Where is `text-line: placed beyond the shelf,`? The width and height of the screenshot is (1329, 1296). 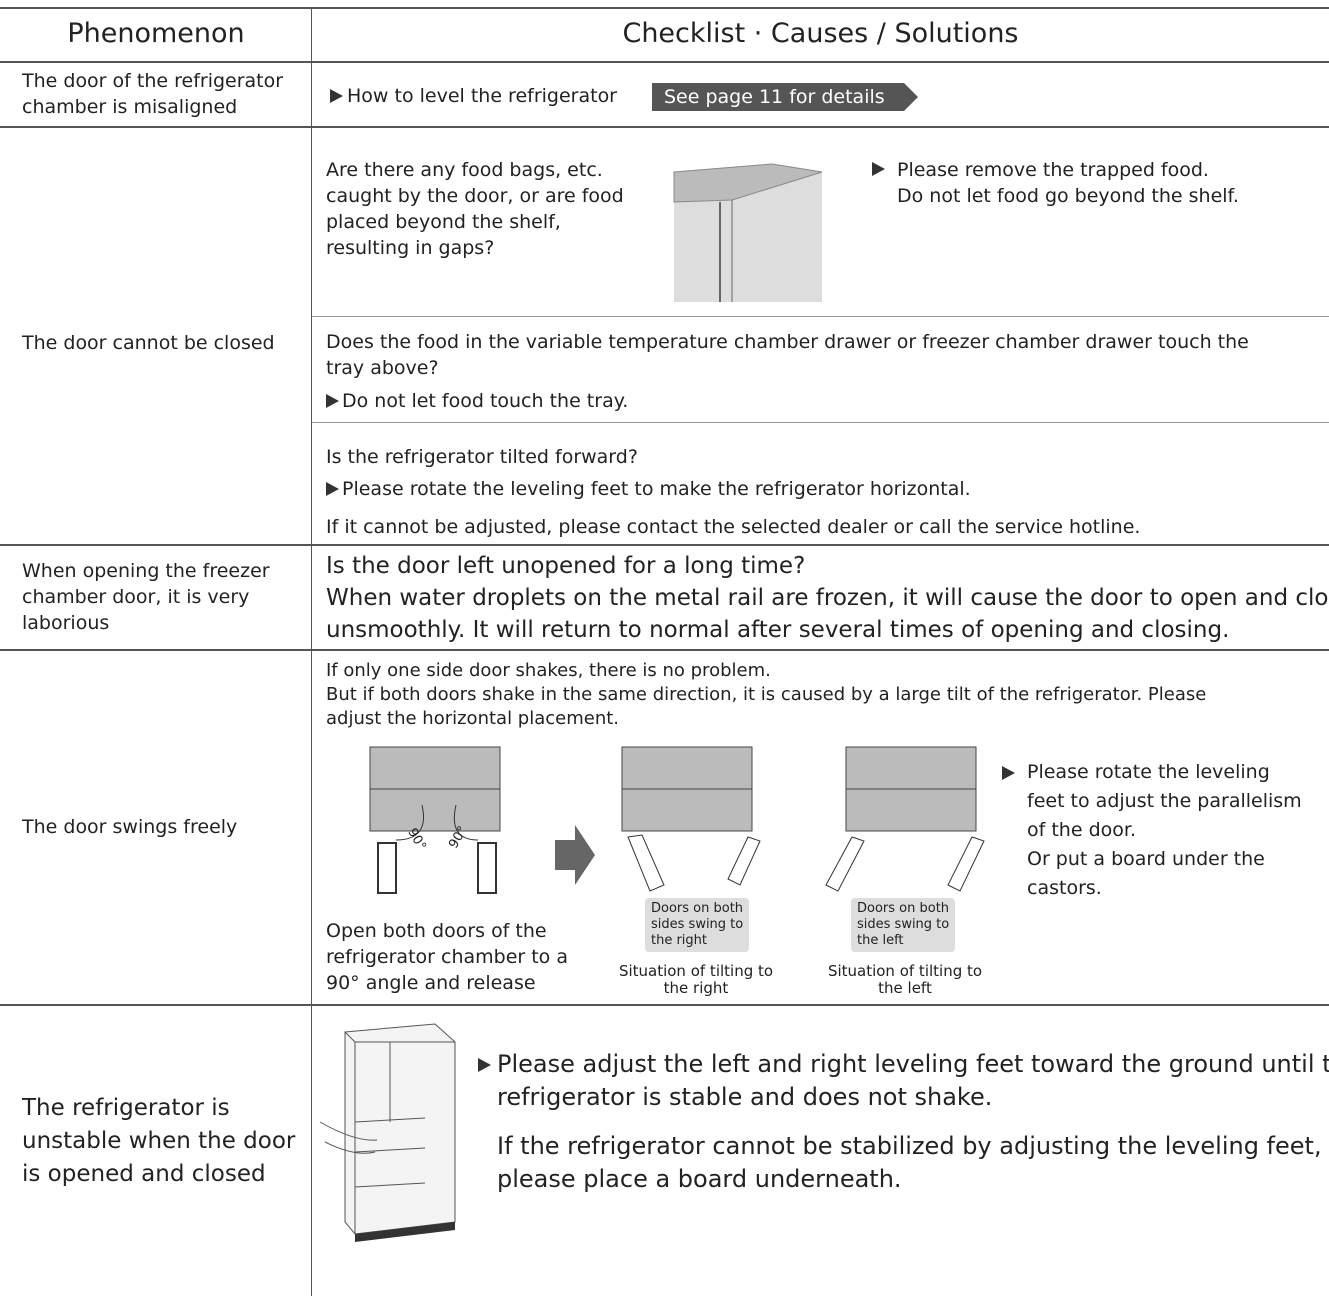
text-line: placed beyond the shelf, is located at coordinates (443, 222).